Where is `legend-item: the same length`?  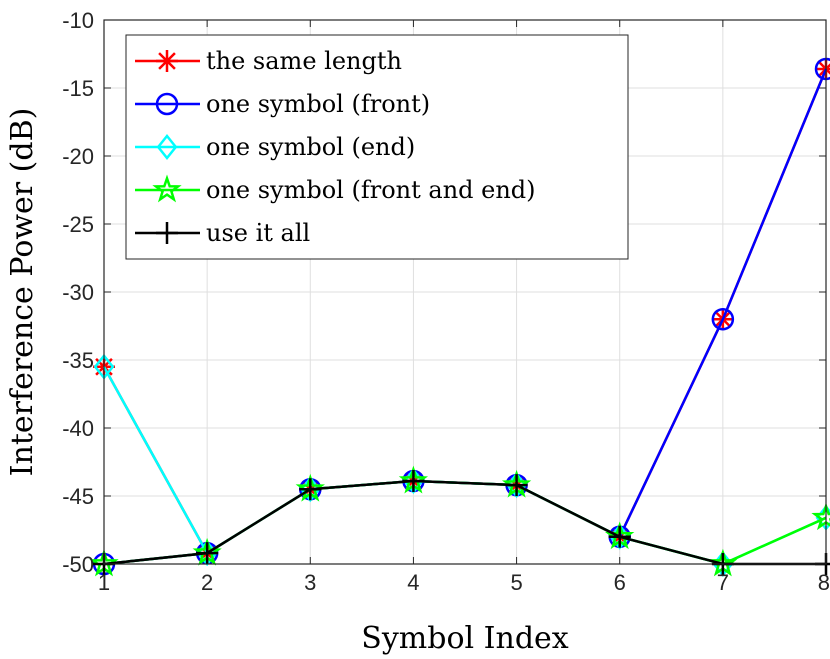 legend-item: the same length is located at coordinates (268, 61).